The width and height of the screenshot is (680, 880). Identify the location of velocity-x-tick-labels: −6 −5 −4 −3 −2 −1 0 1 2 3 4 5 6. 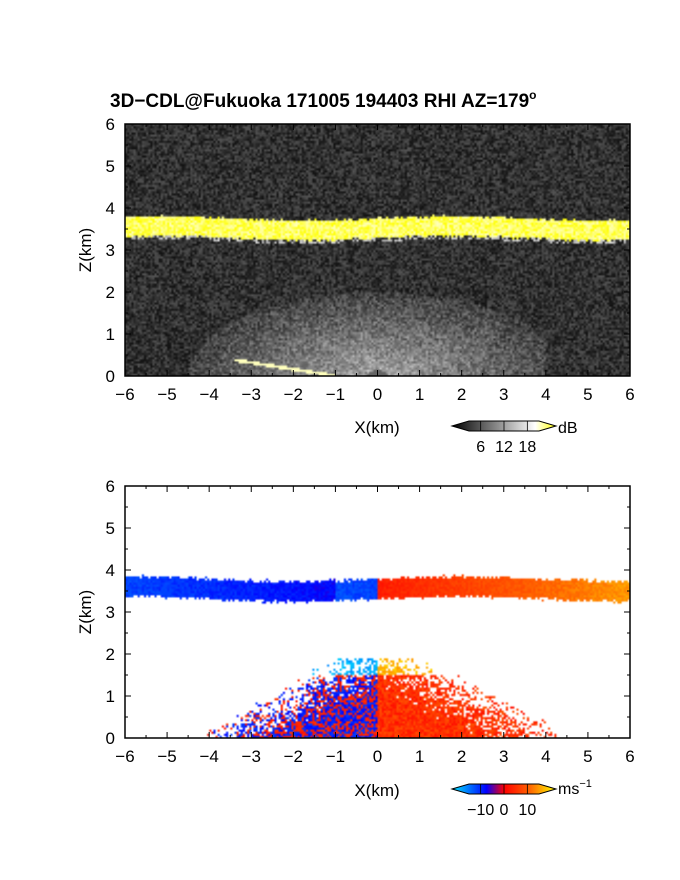
(374, 756).